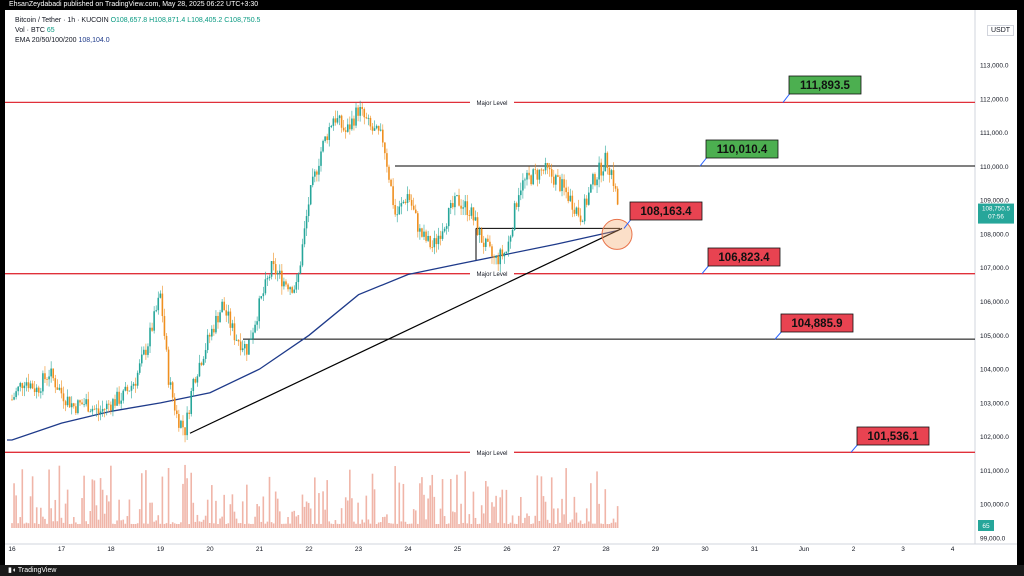 The width and height of the screenshot is (1024, 576). What do you see at coordinates (1001, 30) in the screenshot?
I see `currency-button: USDT` at bounding box center [1001, 30].